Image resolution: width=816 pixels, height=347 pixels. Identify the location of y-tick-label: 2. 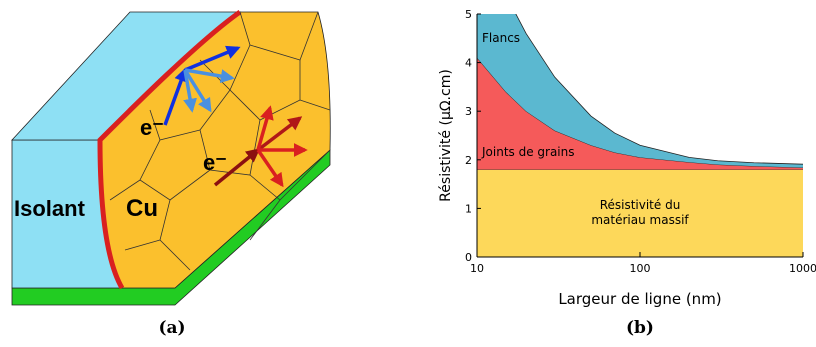
(468, 160).